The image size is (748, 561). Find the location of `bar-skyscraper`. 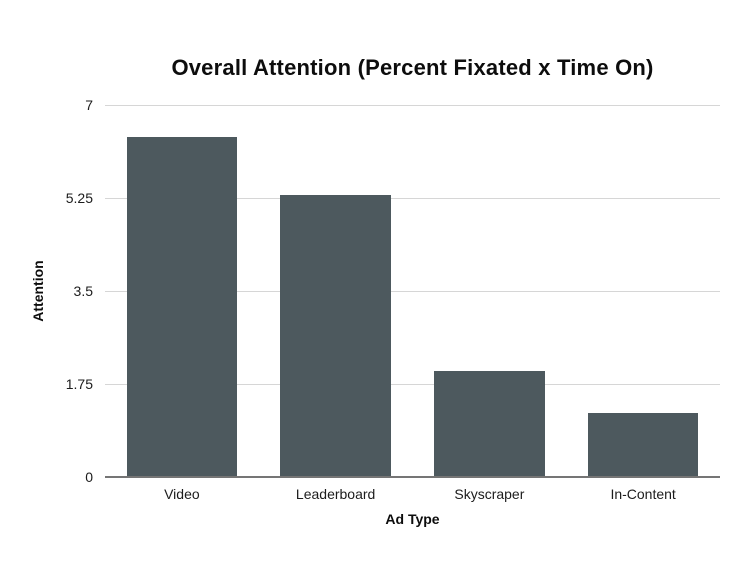

bar-skyscraper is located at coordinates (489, 423).